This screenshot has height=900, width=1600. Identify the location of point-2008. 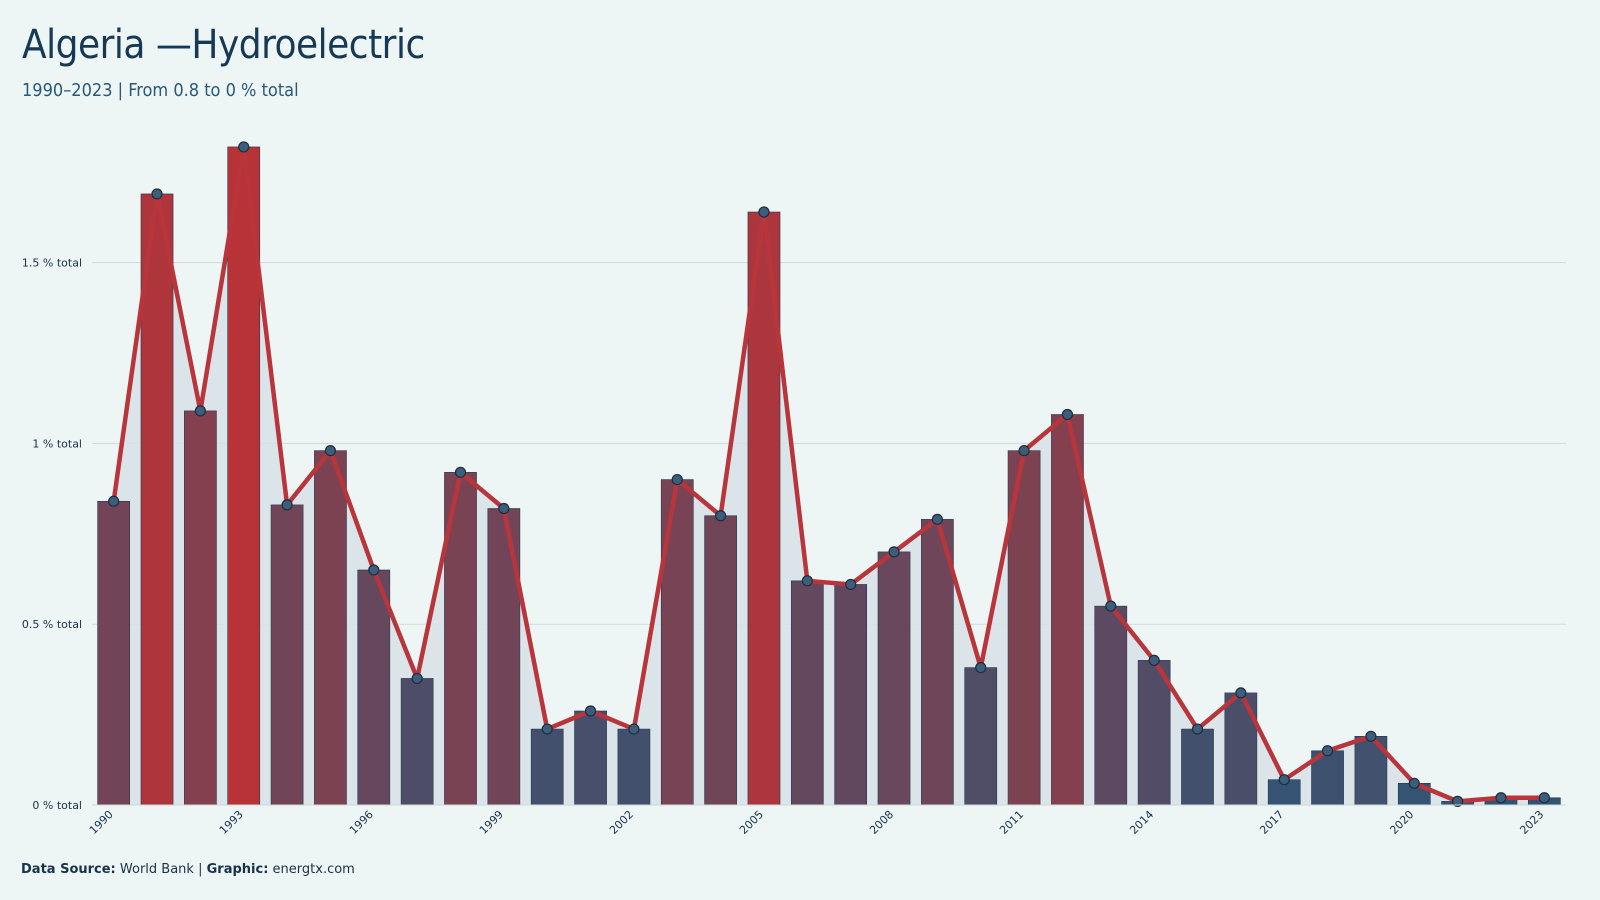
(894, 552).